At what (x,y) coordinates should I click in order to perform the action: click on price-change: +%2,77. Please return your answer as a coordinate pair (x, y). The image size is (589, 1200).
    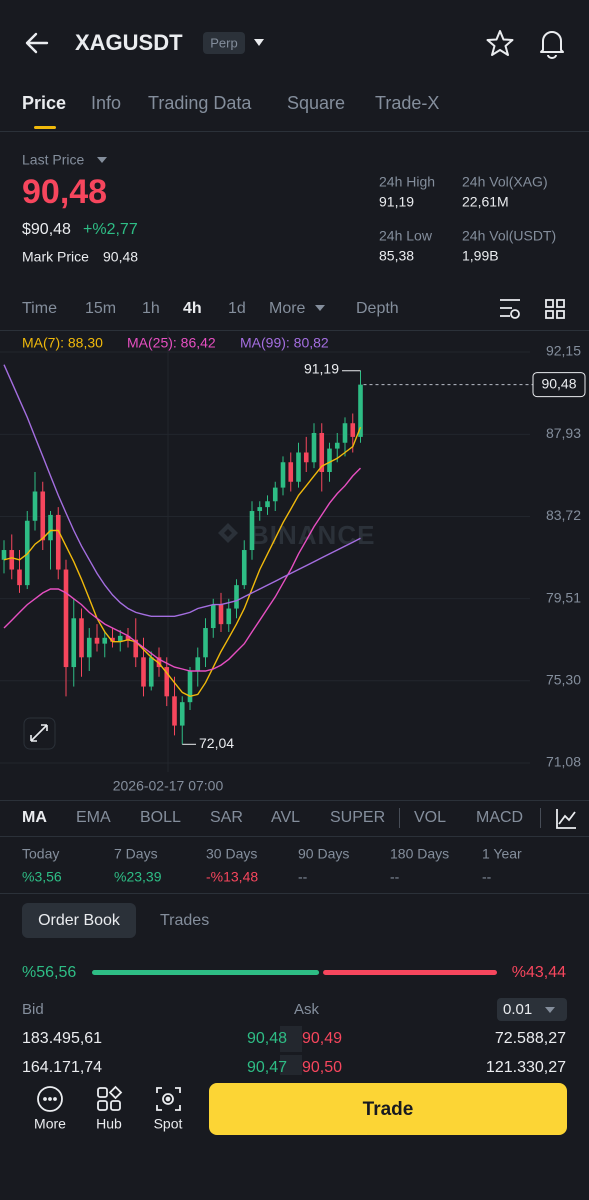
    Looking at the image, I should click on (110, 229).